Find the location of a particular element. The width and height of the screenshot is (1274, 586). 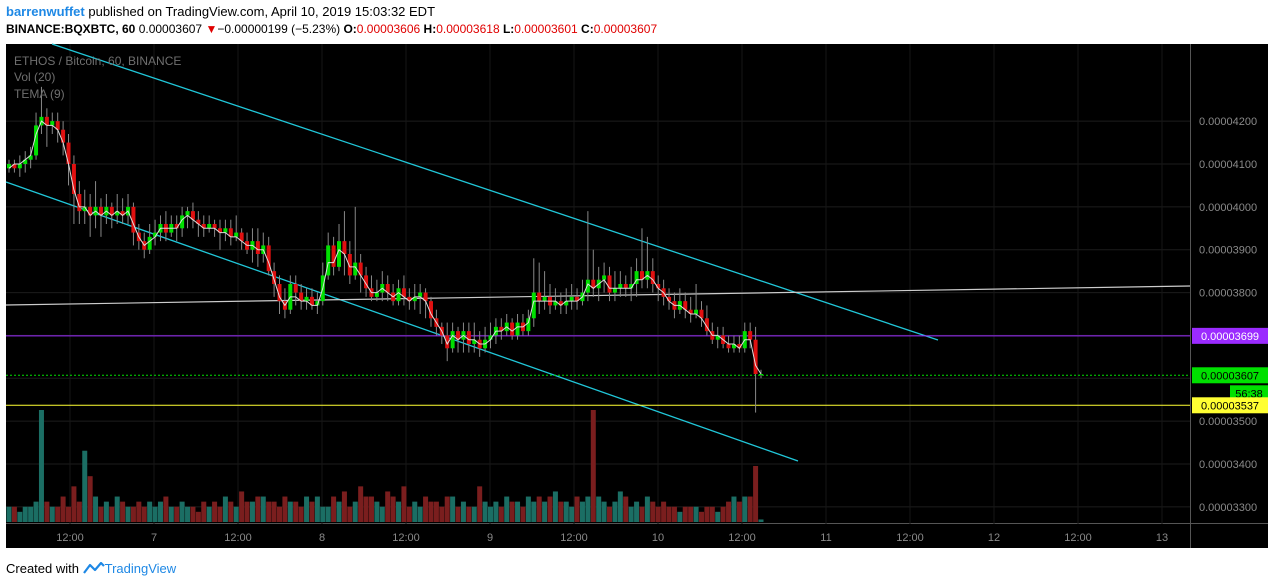

price-change: −0.00000199 (−5.23%) is located at coordinates (279, 29).